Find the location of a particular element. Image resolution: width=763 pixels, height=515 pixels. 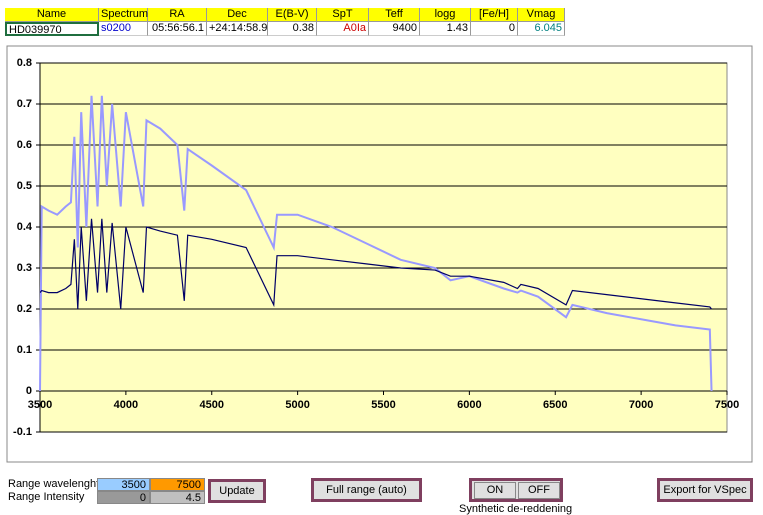

x-tick-label: 7000 is located at coordinates (641, 405).